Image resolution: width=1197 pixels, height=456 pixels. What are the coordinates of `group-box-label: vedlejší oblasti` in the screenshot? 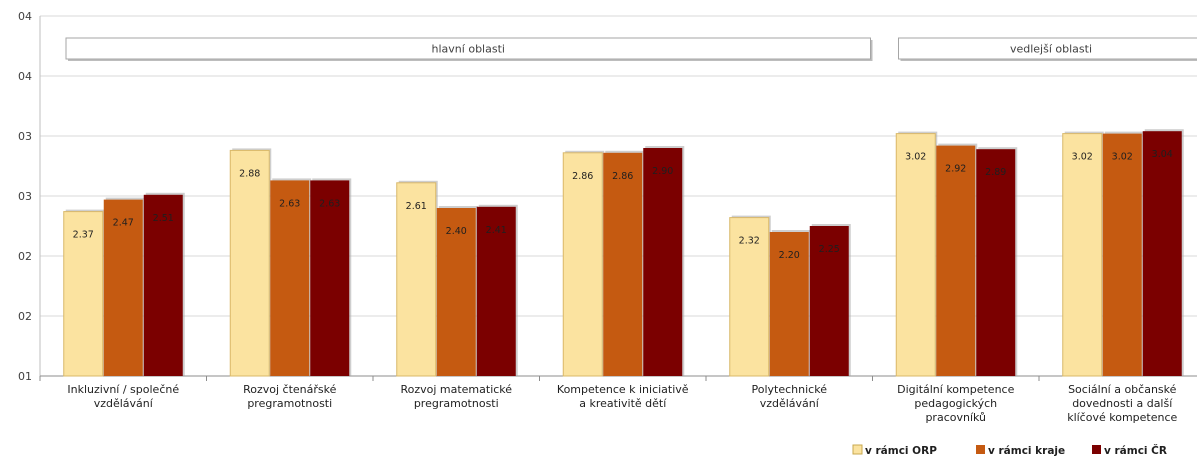 It's located at (1051, 49).